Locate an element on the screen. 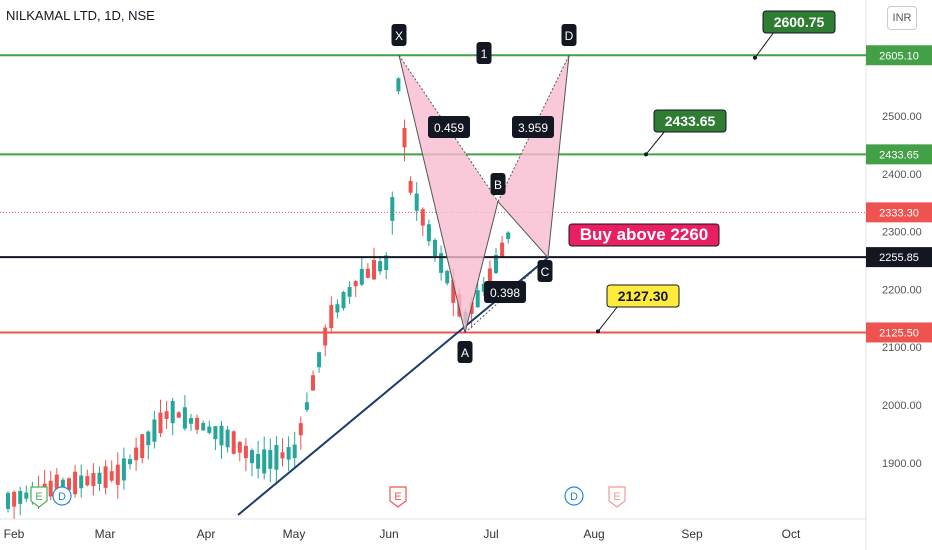 Image resolution: width=932 pixels, height=550 pixels. level-price-tag: 2333.30 is located at coordinates (899, 212).